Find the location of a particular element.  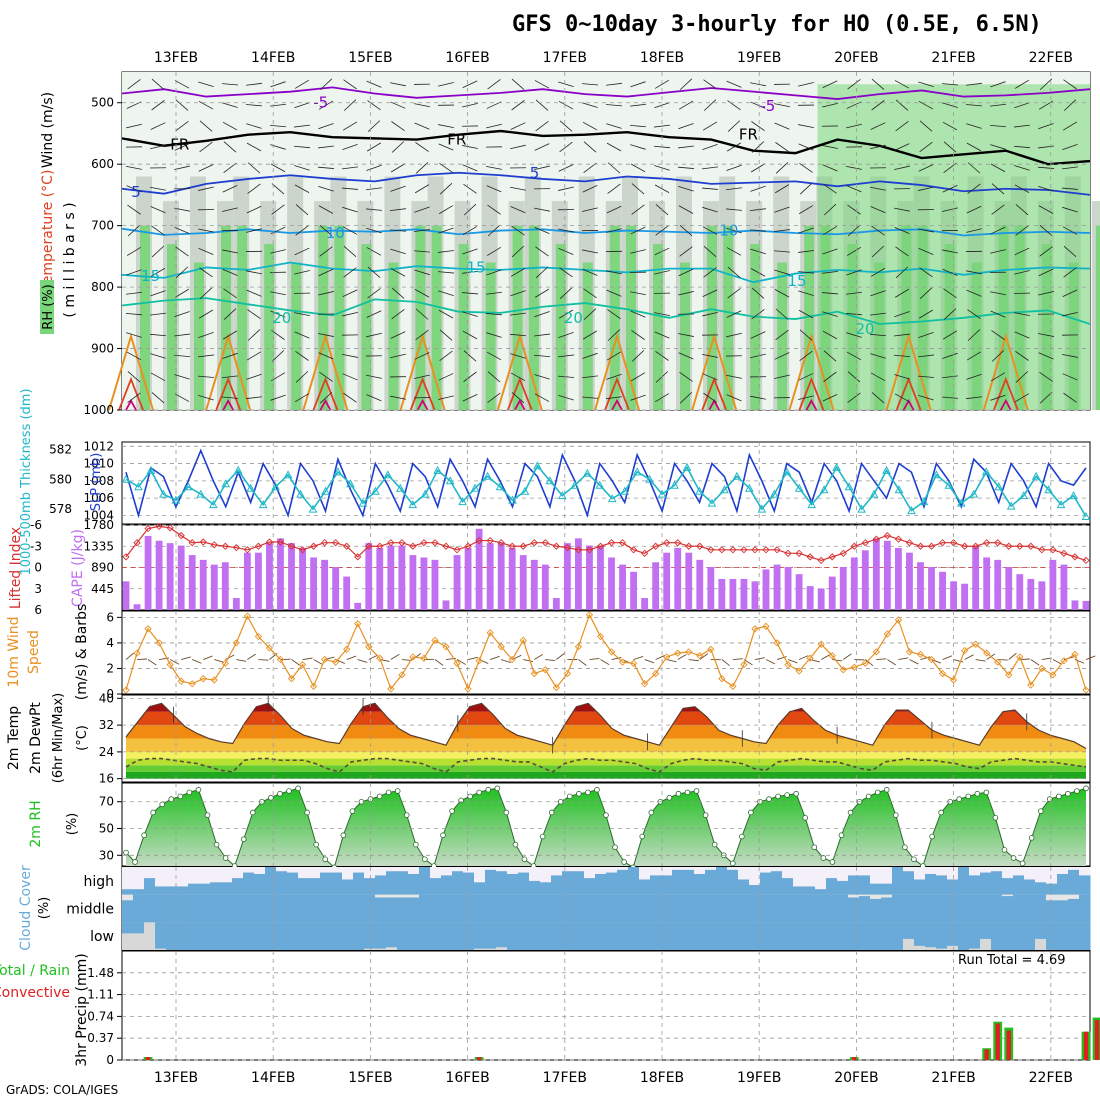

precip-panel-frame is located at coordinates (606, 1005).